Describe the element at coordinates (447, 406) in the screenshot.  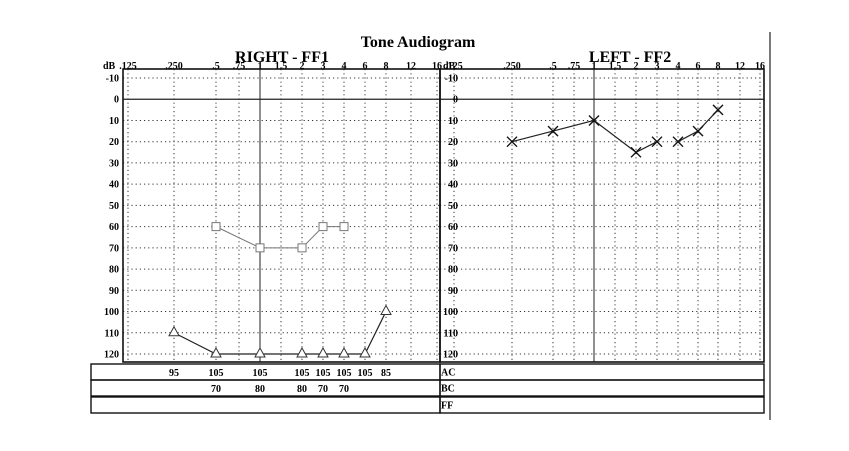
I see `table-row-label: FF` at that location.